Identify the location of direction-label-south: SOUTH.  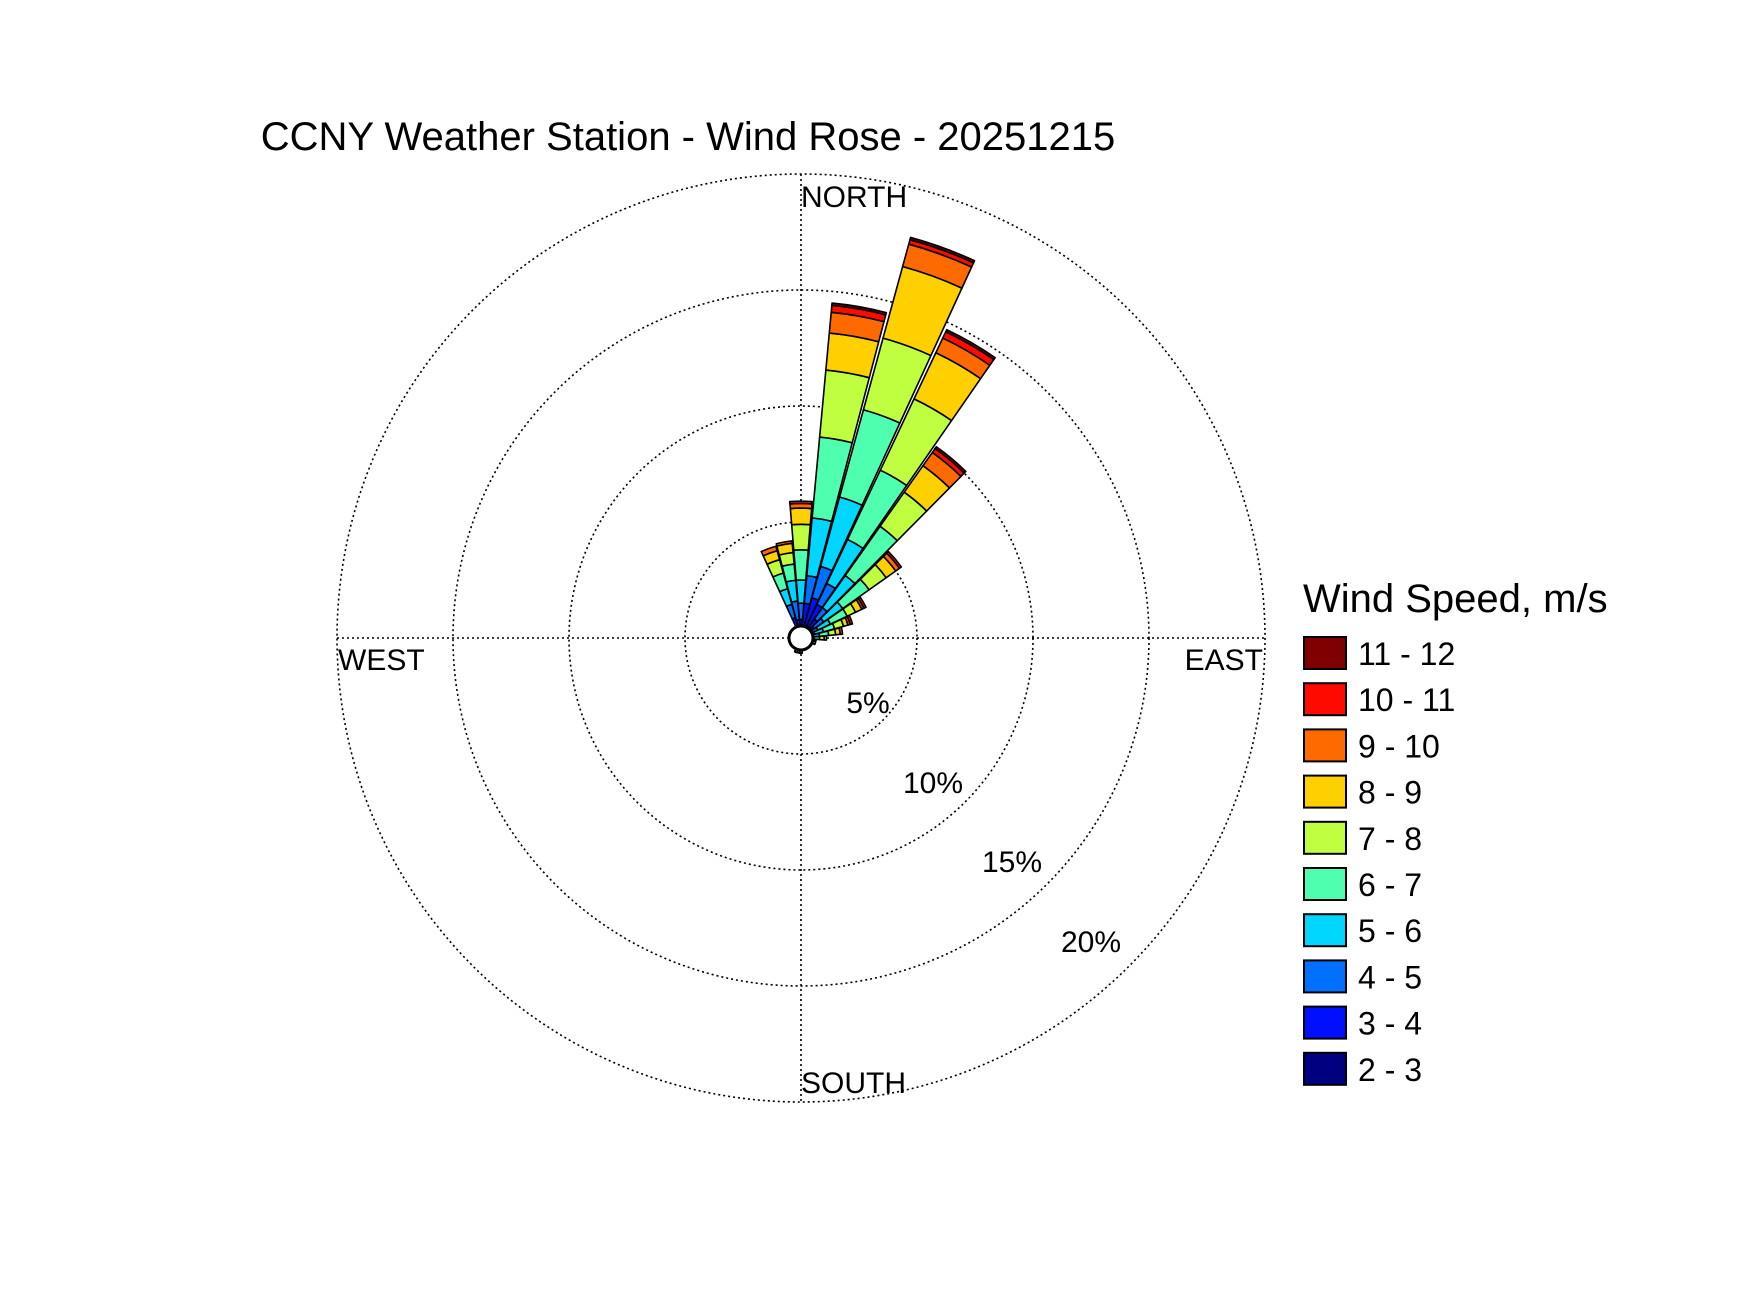
(853, 1083).